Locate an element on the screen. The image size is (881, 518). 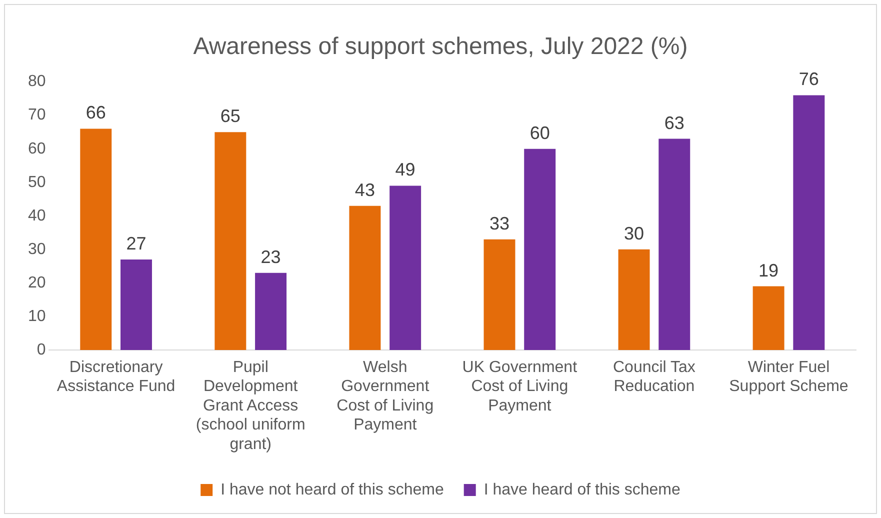
x-tick-label: Welsh Government Cost of Living Payment is located at coordinates (385, 396).